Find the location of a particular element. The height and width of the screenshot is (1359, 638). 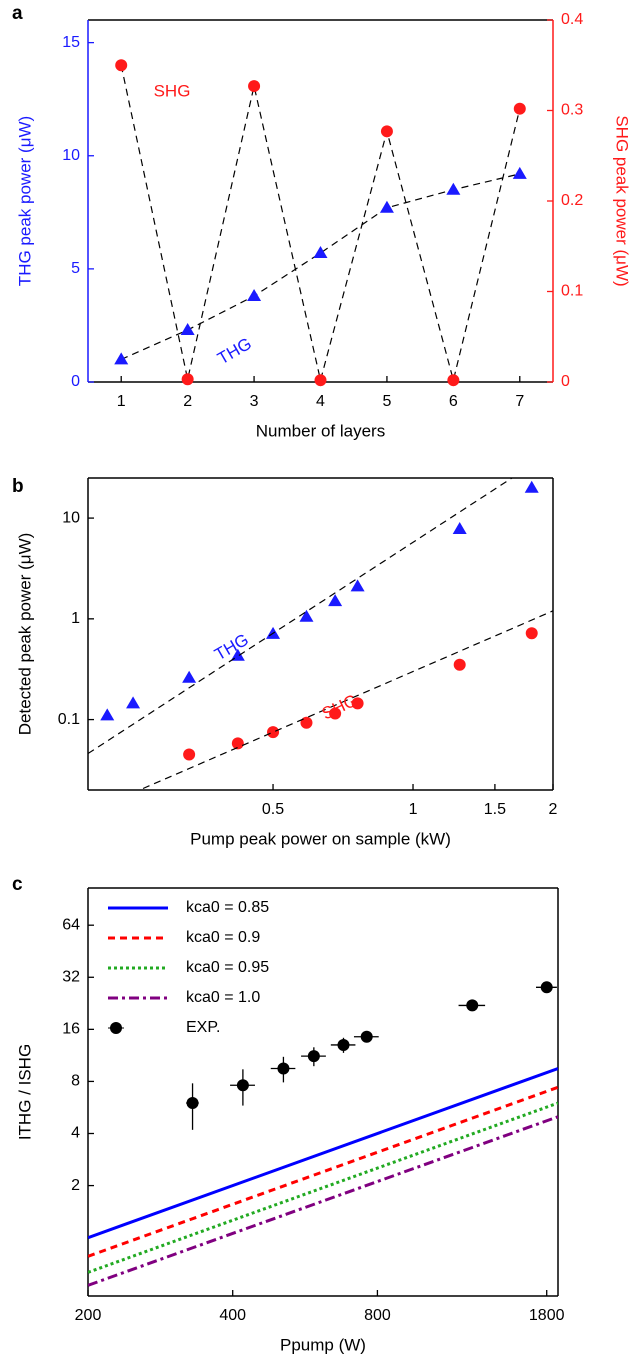

y2-tick-label: 0.2 is located at coordinates (572, 200).